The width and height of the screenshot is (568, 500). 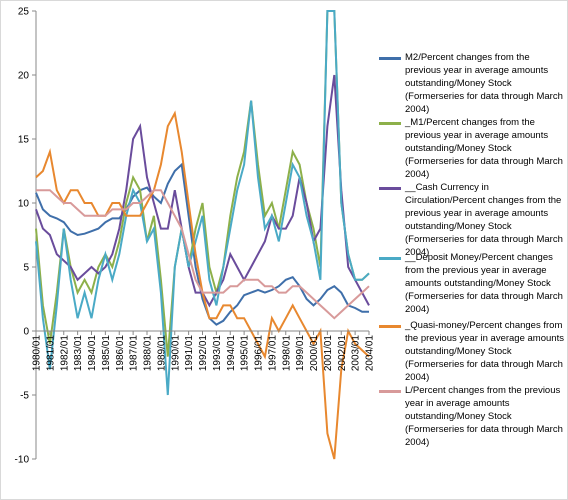 What do you see at coordinates (24, 76) in the screenshot?
I see `y-tick-label: 20` at bounding box center [24, 76].